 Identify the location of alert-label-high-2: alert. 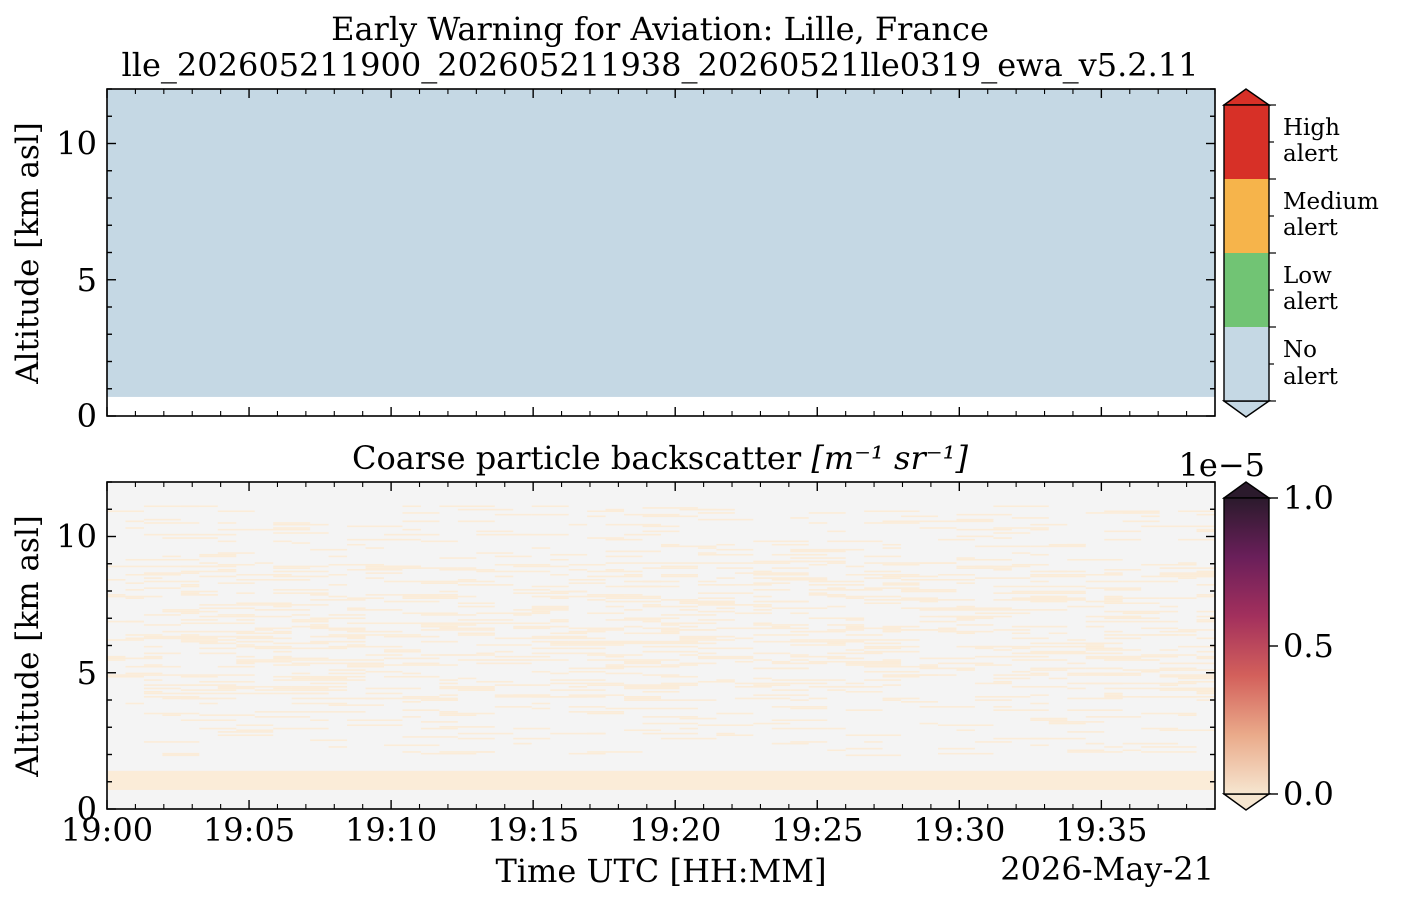
(1311, 154).